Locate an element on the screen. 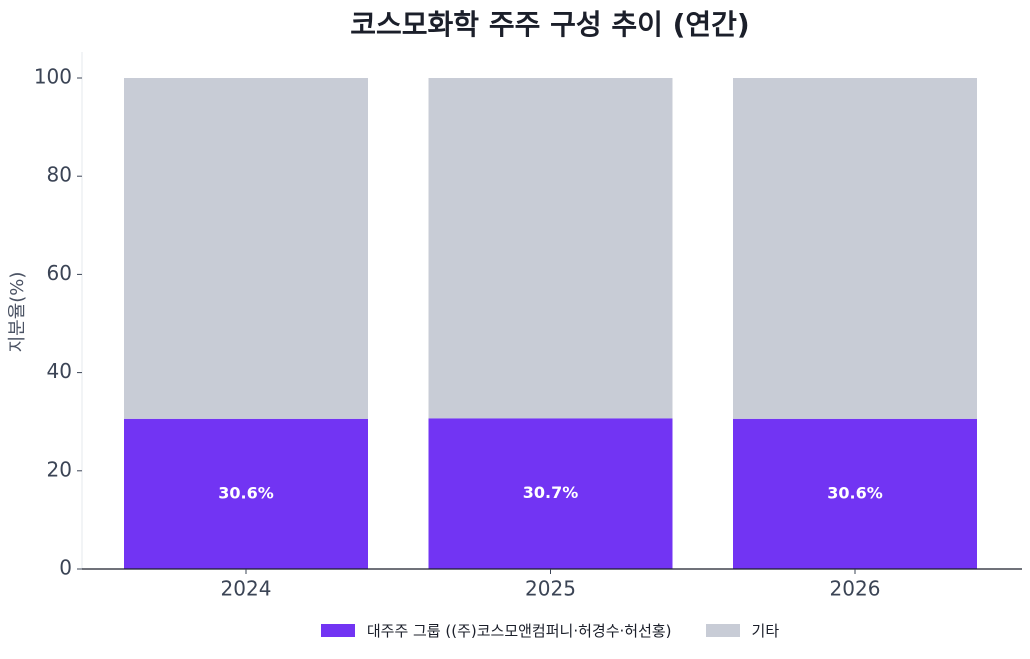  y-tick-label-0: 0 is located at coordinates (65, 568).